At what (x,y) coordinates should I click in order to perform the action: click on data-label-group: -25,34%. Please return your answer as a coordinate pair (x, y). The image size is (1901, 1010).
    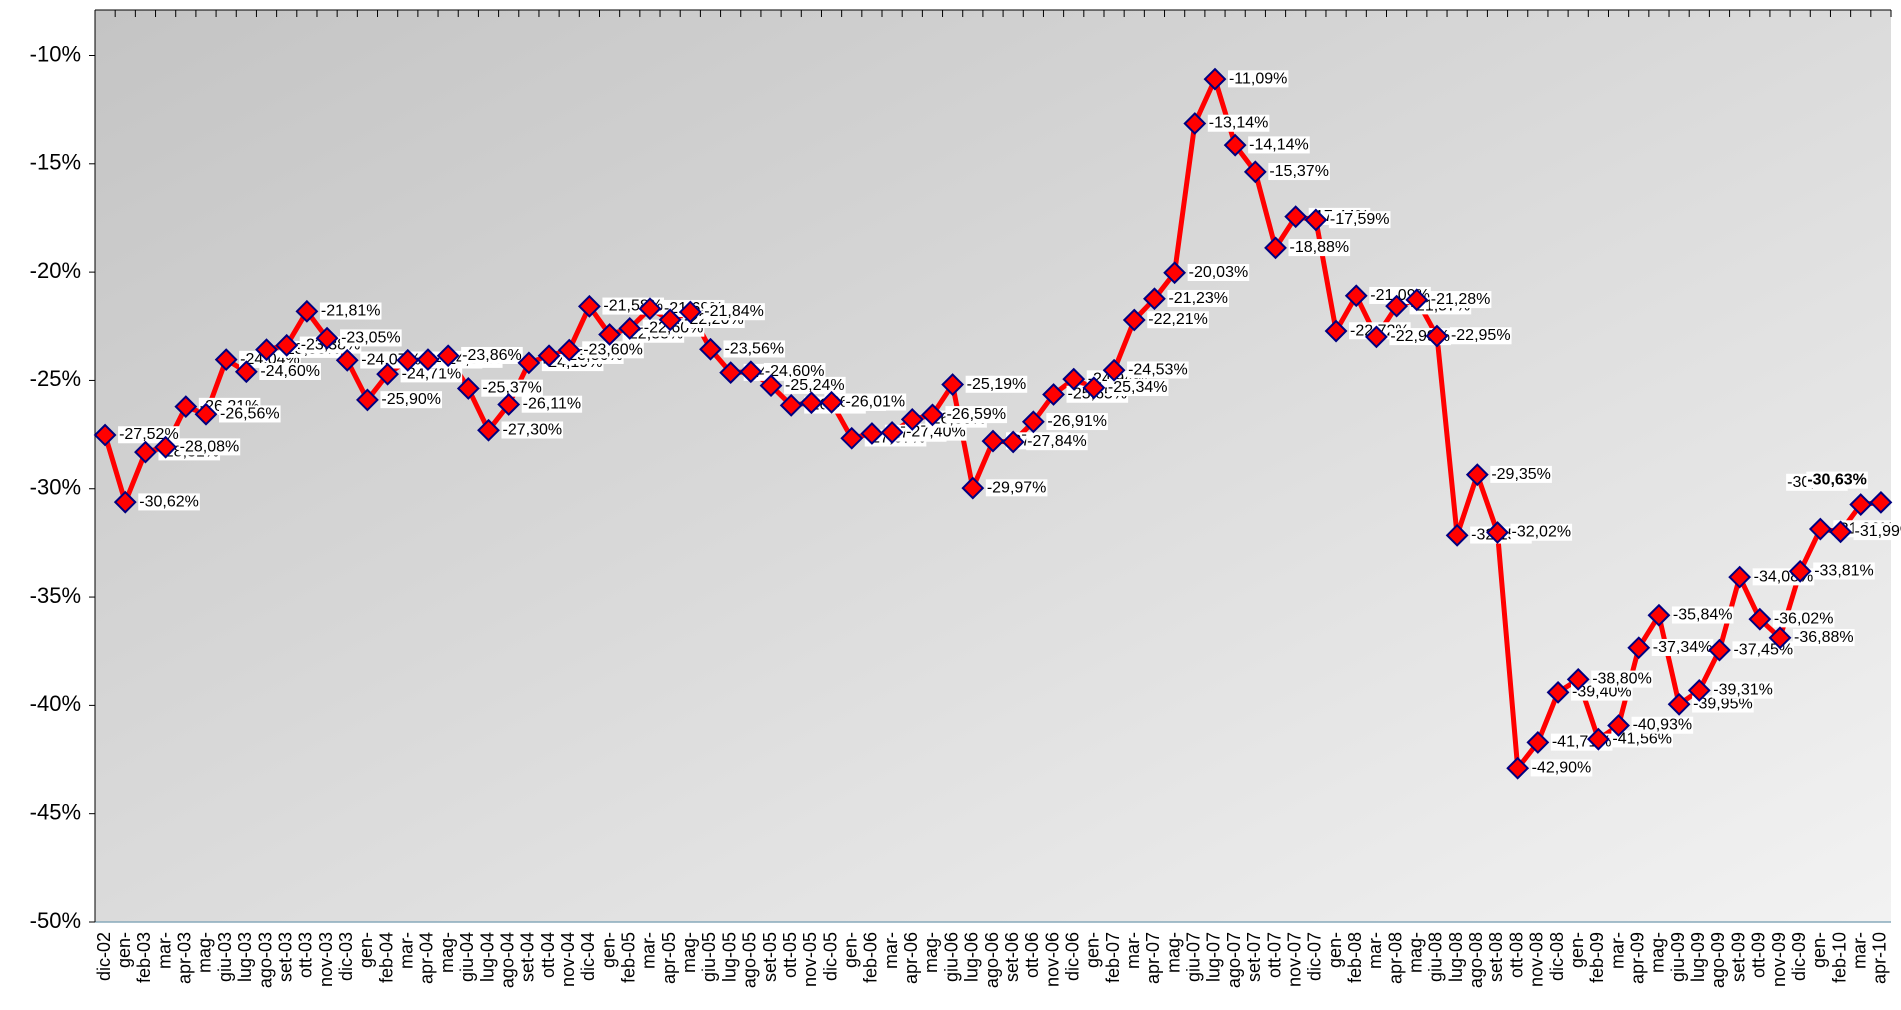
    Looking at the image, I should click on (1137, 388).